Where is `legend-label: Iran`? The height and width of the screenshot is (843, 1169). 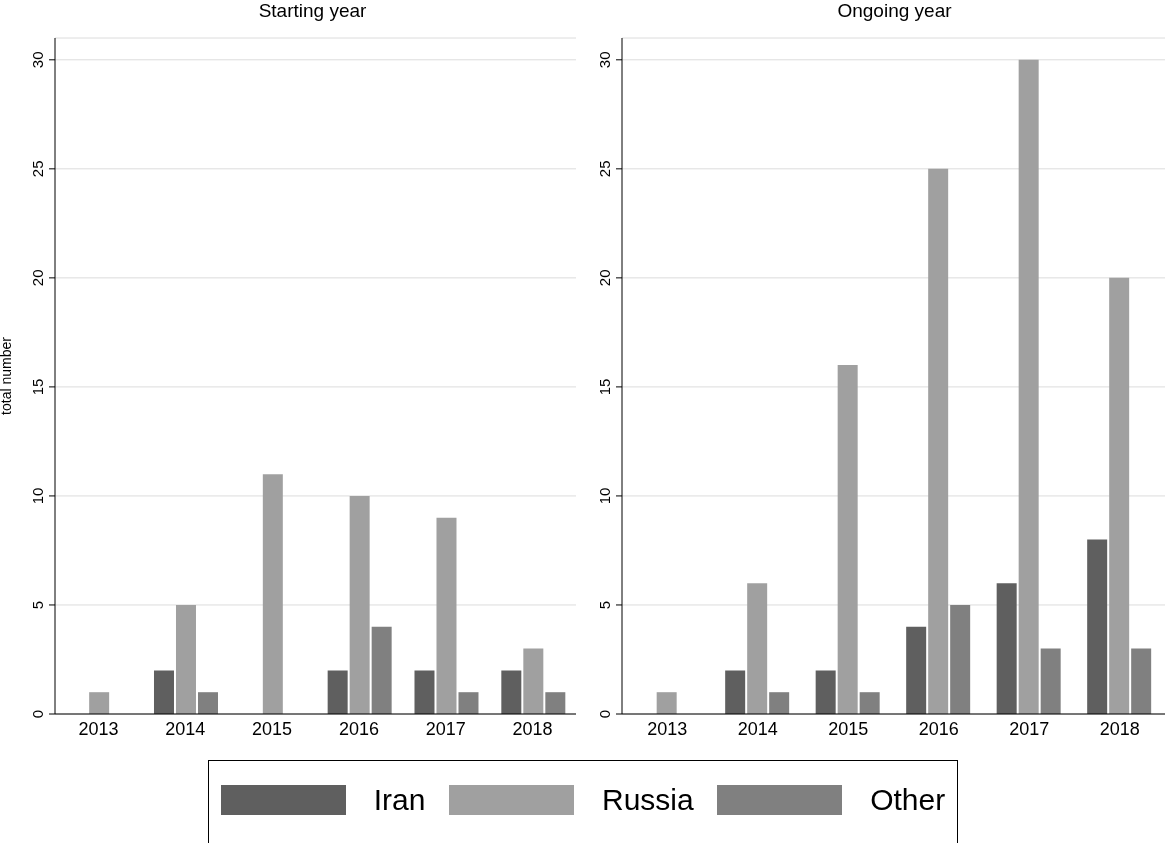 legend-label: Iran is located at coordinates (399, 800).